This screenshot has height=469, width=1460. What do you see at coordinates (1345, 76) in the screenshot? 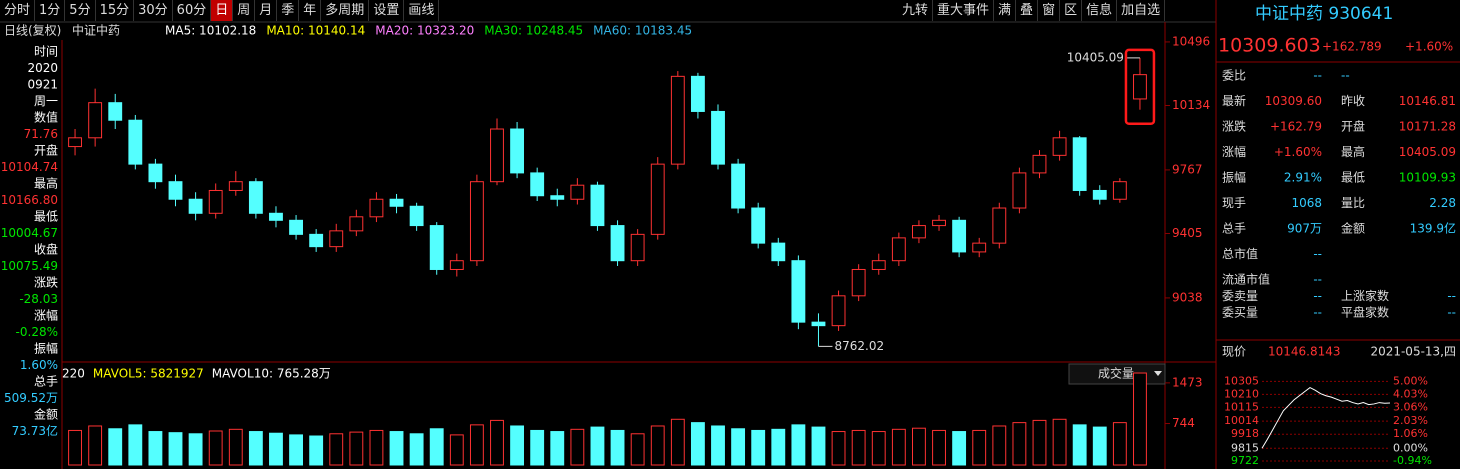
I see `quote-label: --` at bounding box center [1345, 76].